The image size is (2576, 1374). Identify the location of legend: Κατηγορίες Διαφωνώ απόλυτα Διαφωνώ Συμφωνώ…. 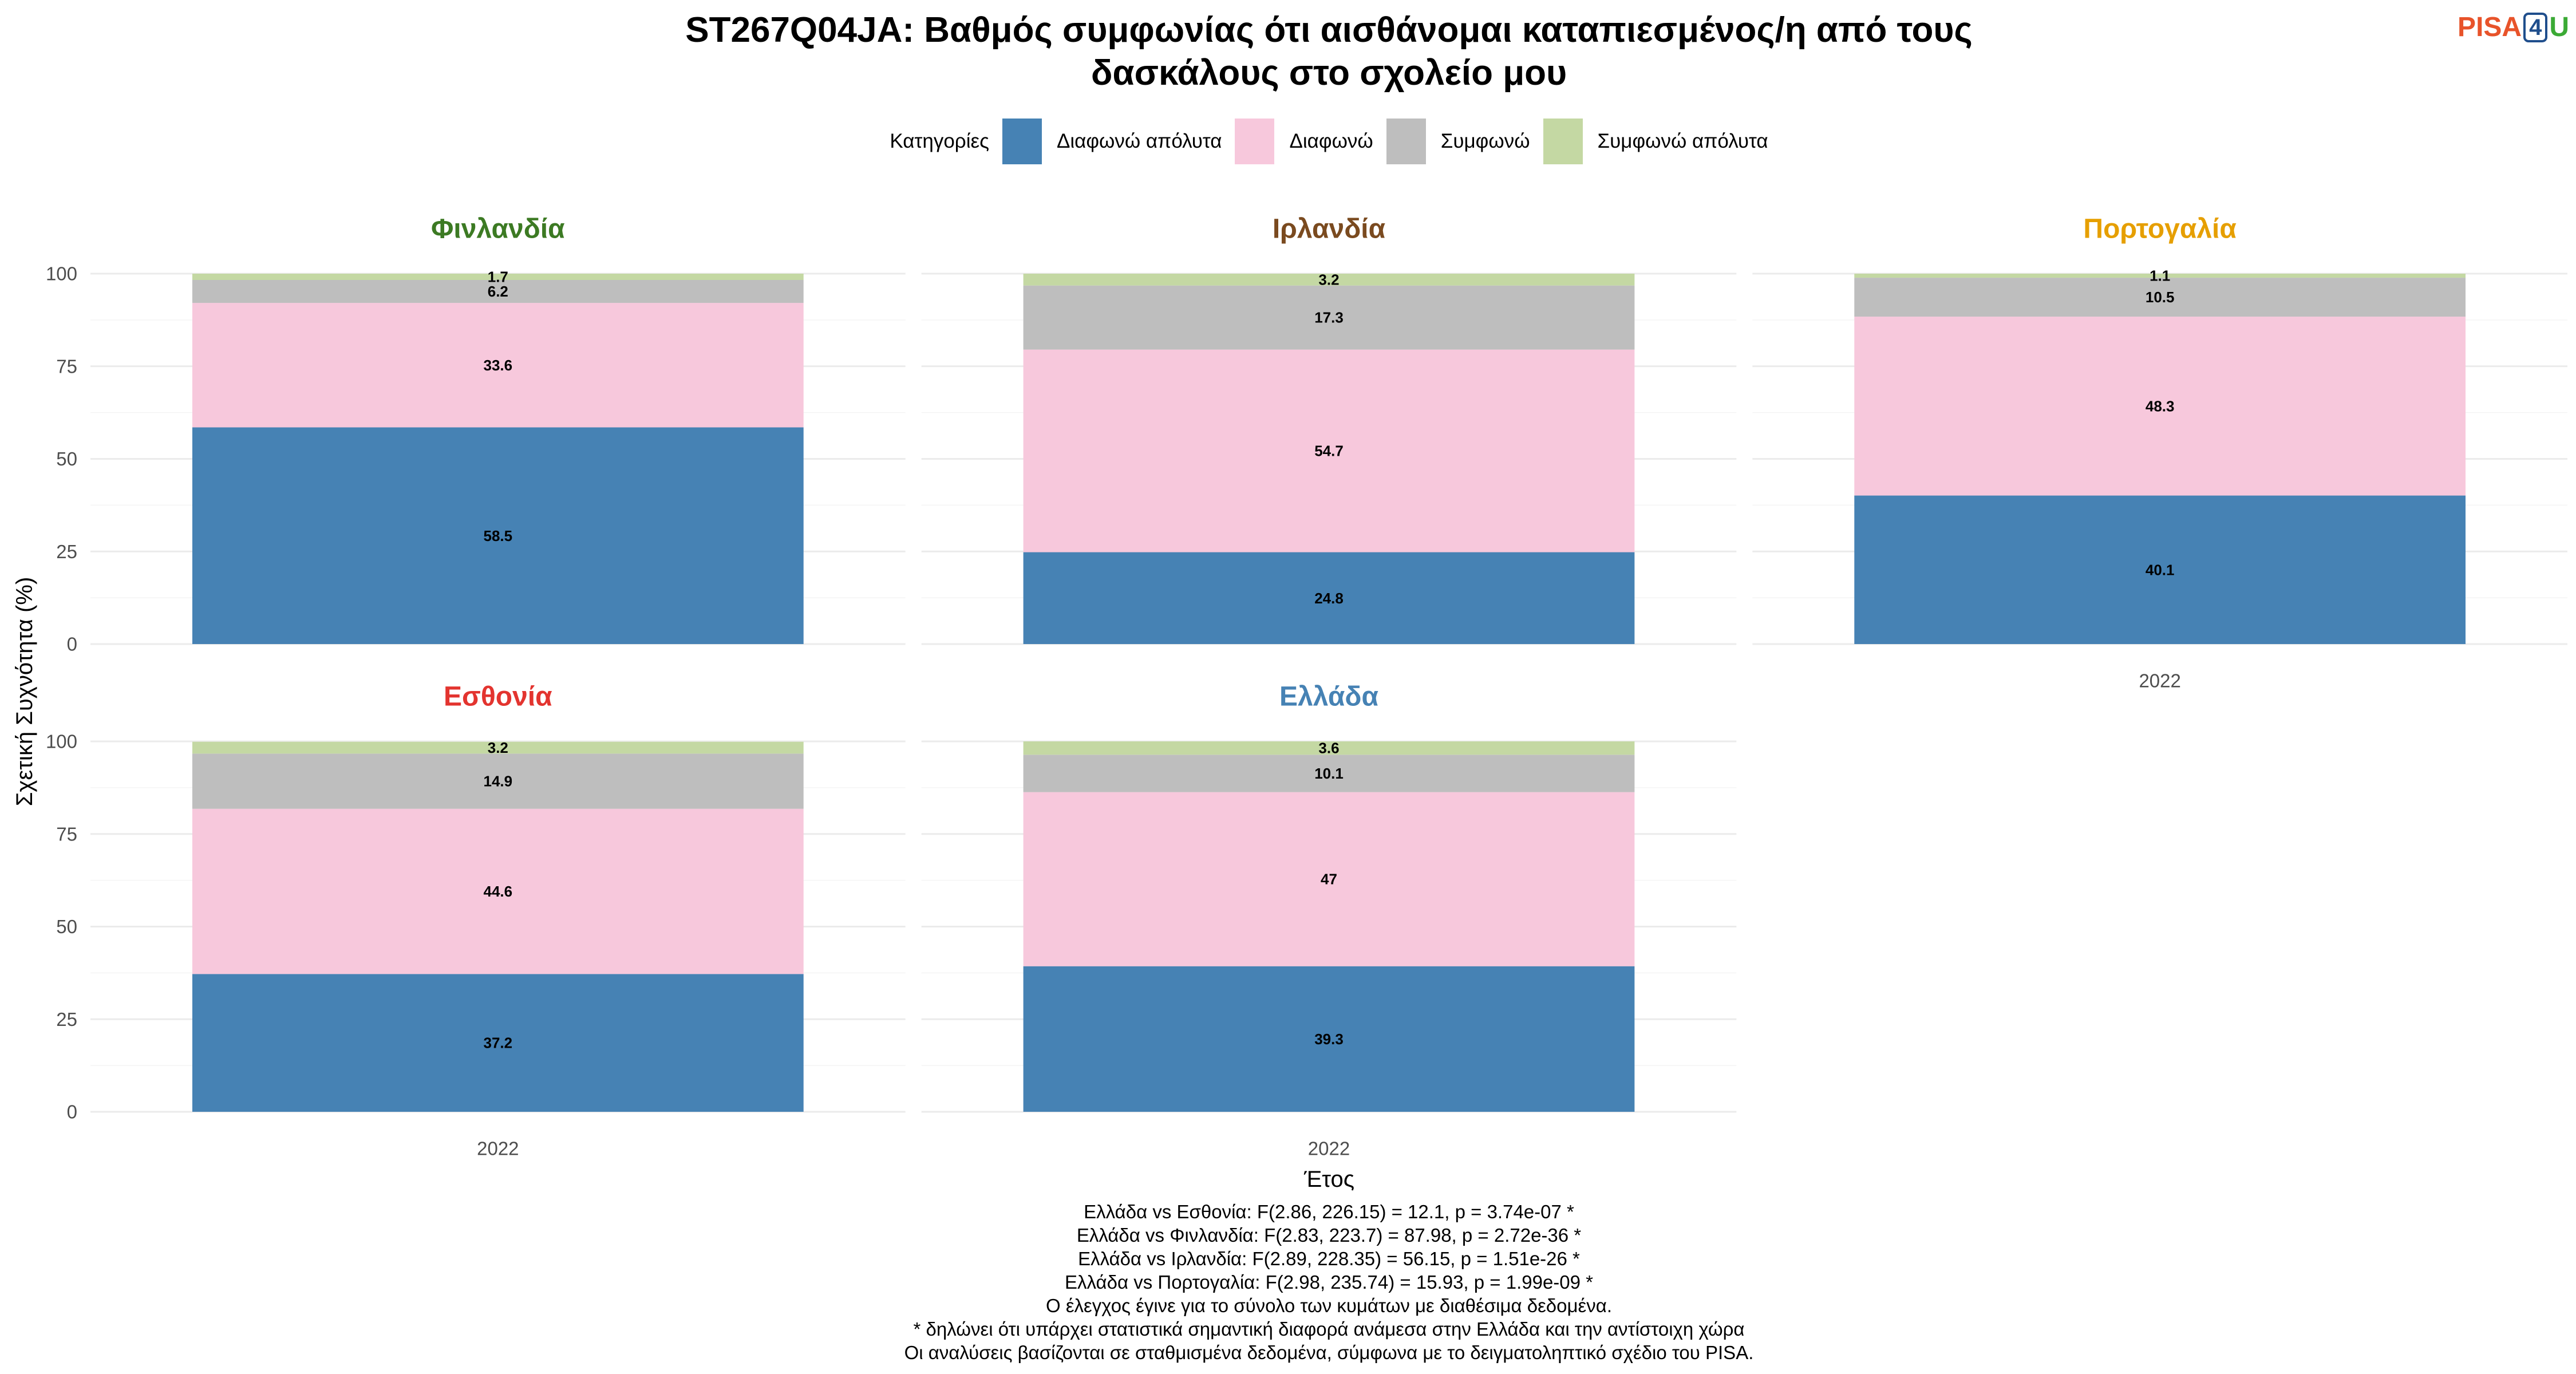
(1328, 141).